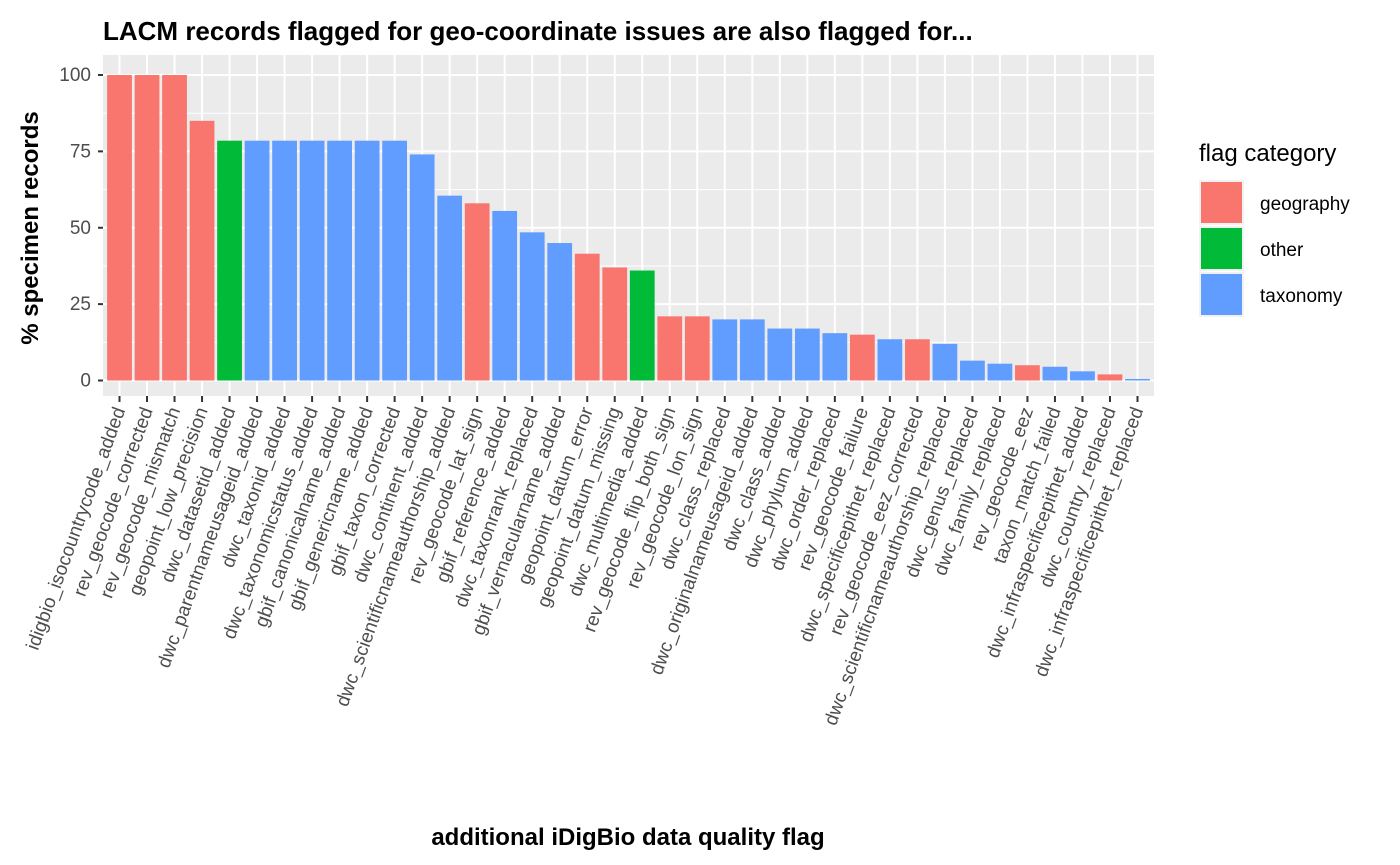  Describe the element at coordinates (627, 837) in the screenshot. I see `x-axis-label: additional iDigBio data quality flag` at that location.